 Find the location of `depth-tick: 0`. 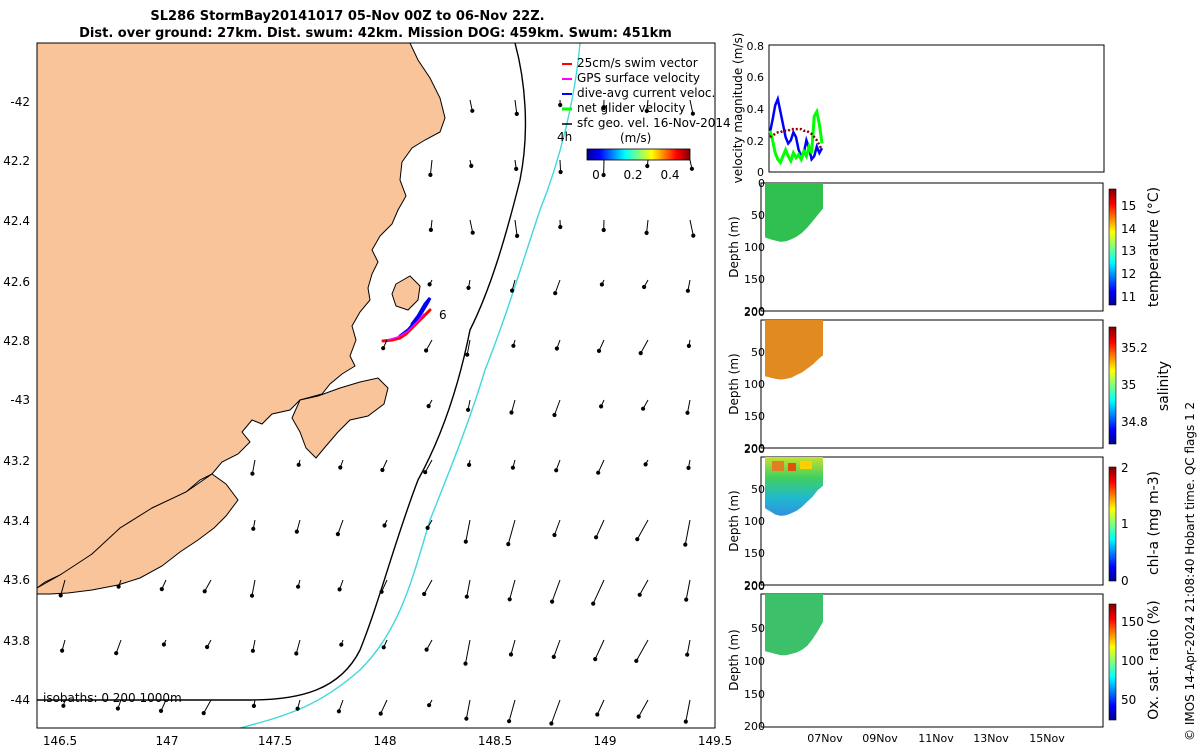

depth-tick: 0 is located at coordinates (761, 183).